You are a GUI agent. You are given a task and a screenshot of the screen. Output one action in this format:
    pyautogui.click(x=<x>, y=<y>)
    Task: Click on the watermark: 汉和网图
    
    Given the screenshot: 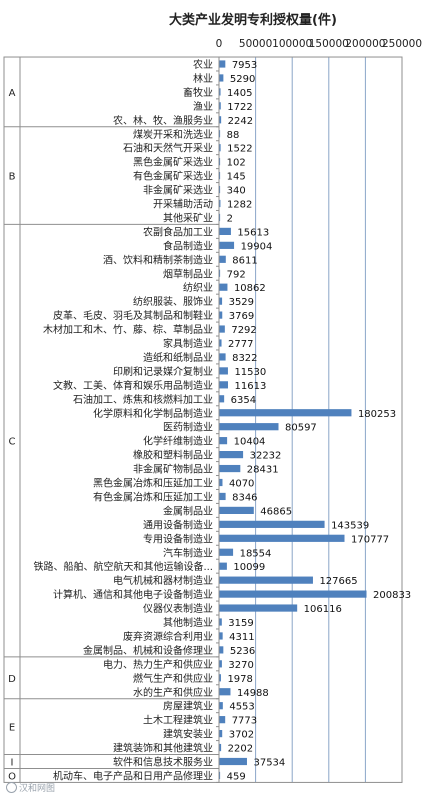 What is the action you would take?
    pyautogui.click(x=30, y=787)
    